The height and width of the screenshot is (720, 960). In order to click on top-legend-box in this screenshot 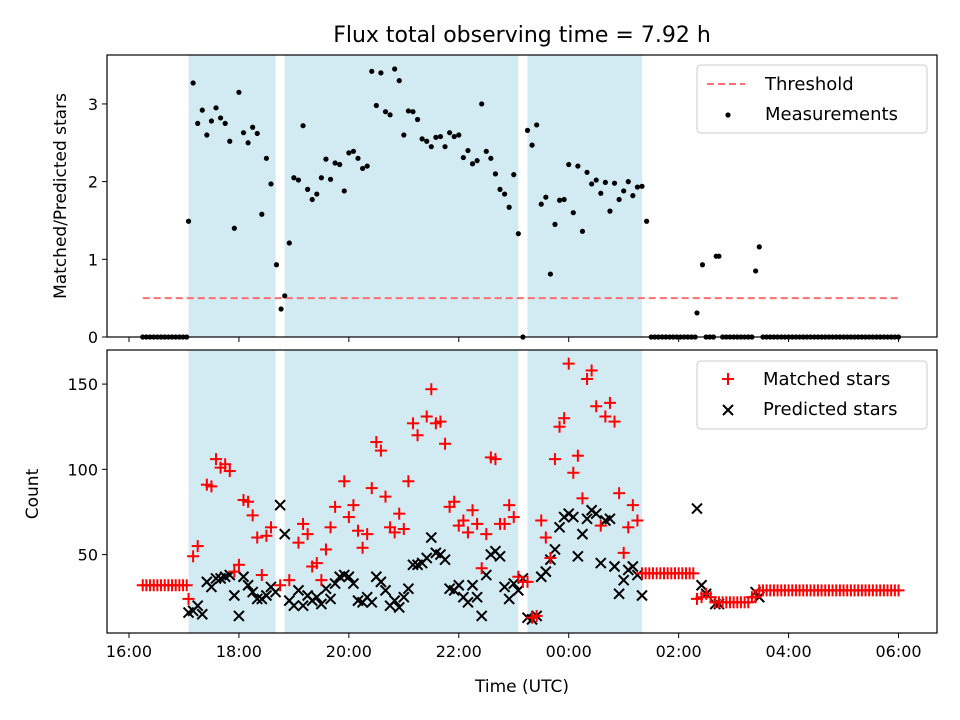, I will do `click(812, 99)`.